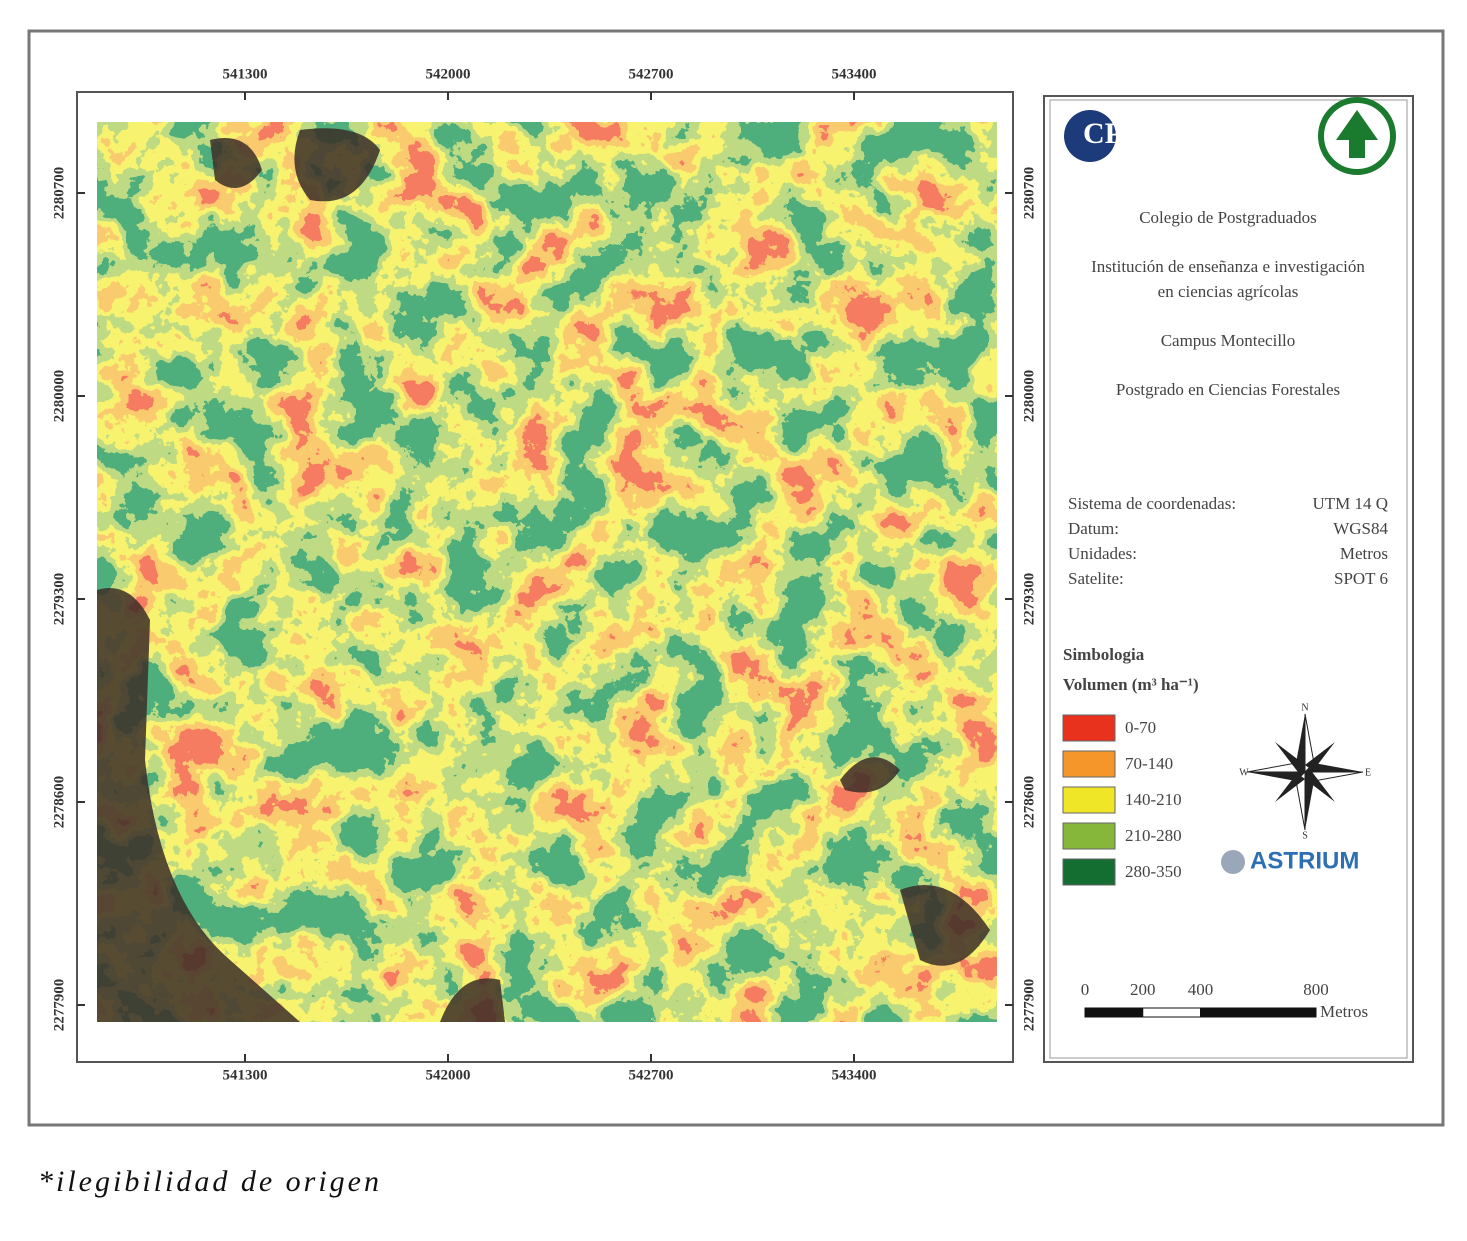  I want to click on description: en ciencias agrícolas, so click(1228, 291).